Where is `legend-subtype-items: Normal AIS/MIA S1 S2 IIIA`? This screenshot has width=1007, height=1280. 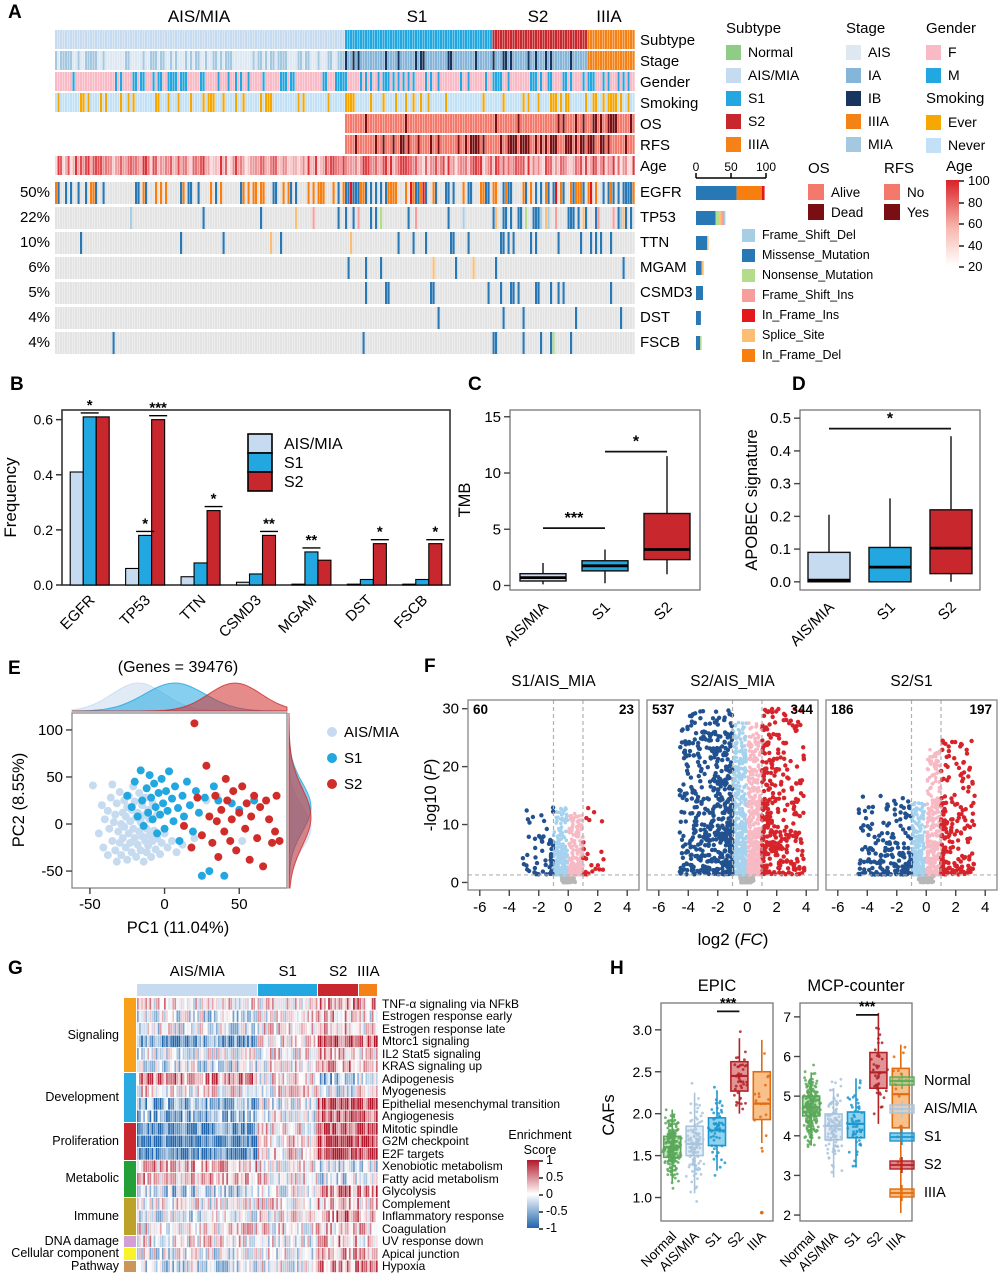
legend-subtype-items: Normal AIS/MIA S1 S2 IIIA is located at coordinates (762, 98).